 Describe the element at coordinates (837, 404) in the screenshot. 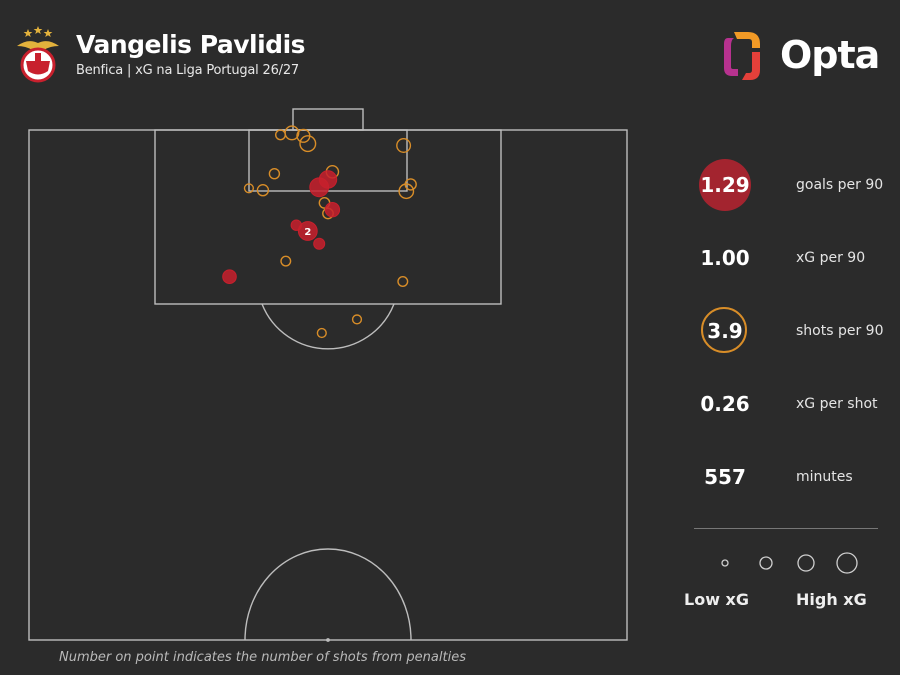

I see `stat-label: xG per shot` at that location.